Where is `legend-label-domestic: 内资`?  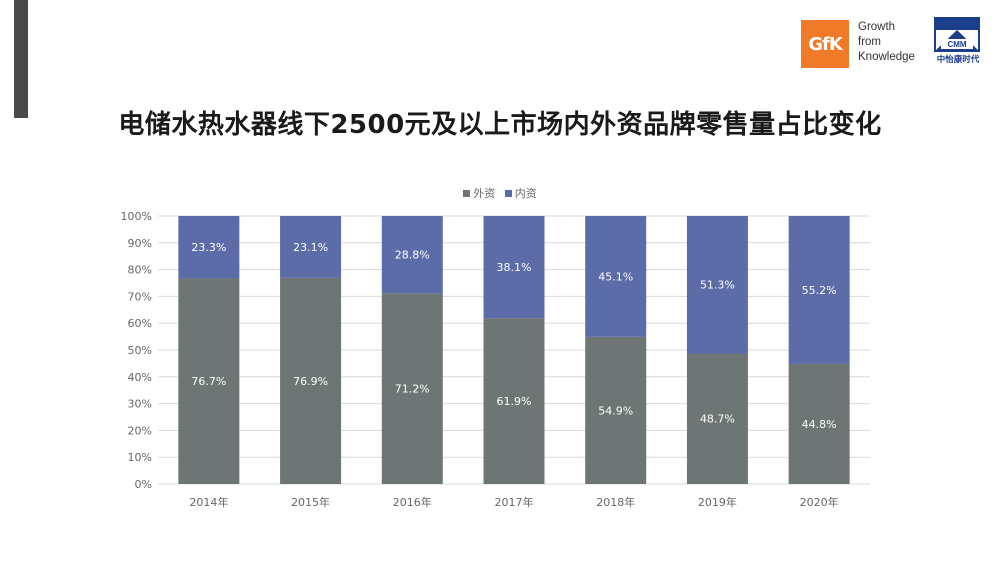 legend-label-domestic: 内资 is located at coordinates (525, 193).